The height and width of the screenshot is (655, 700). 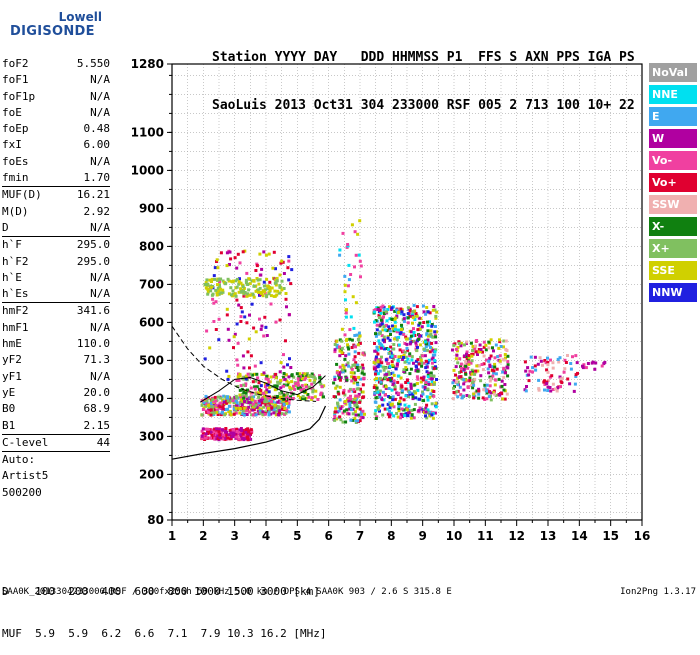 I want to click on x-tick-label: 8, so click(x=391, y=536).